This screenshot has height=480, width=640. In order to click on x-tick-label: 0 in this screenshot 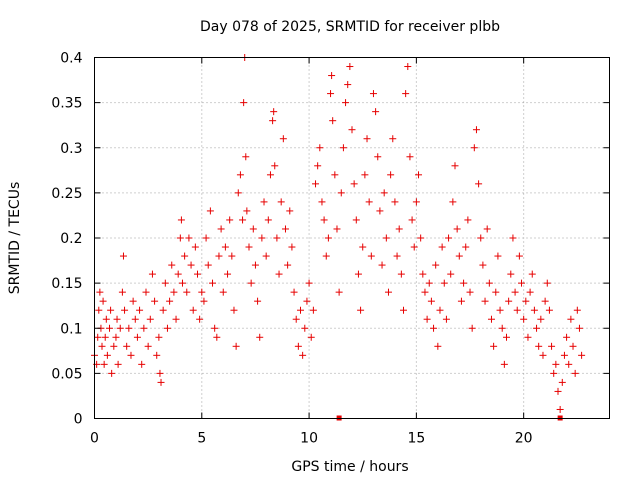, I will do `click(94, 439)`.